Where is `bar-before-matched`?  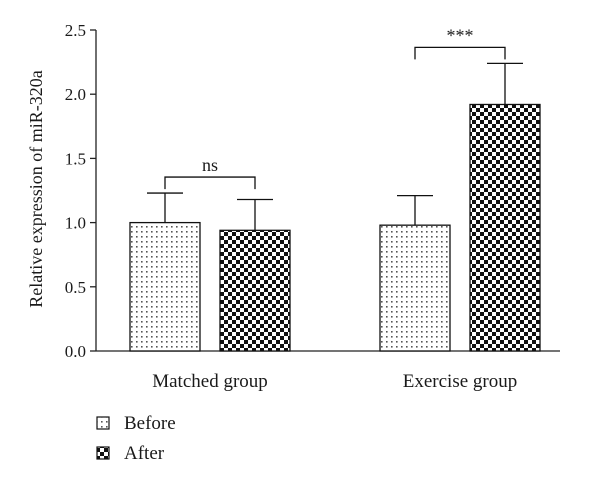
bar-before-matched is located at coordinates (165, 286).